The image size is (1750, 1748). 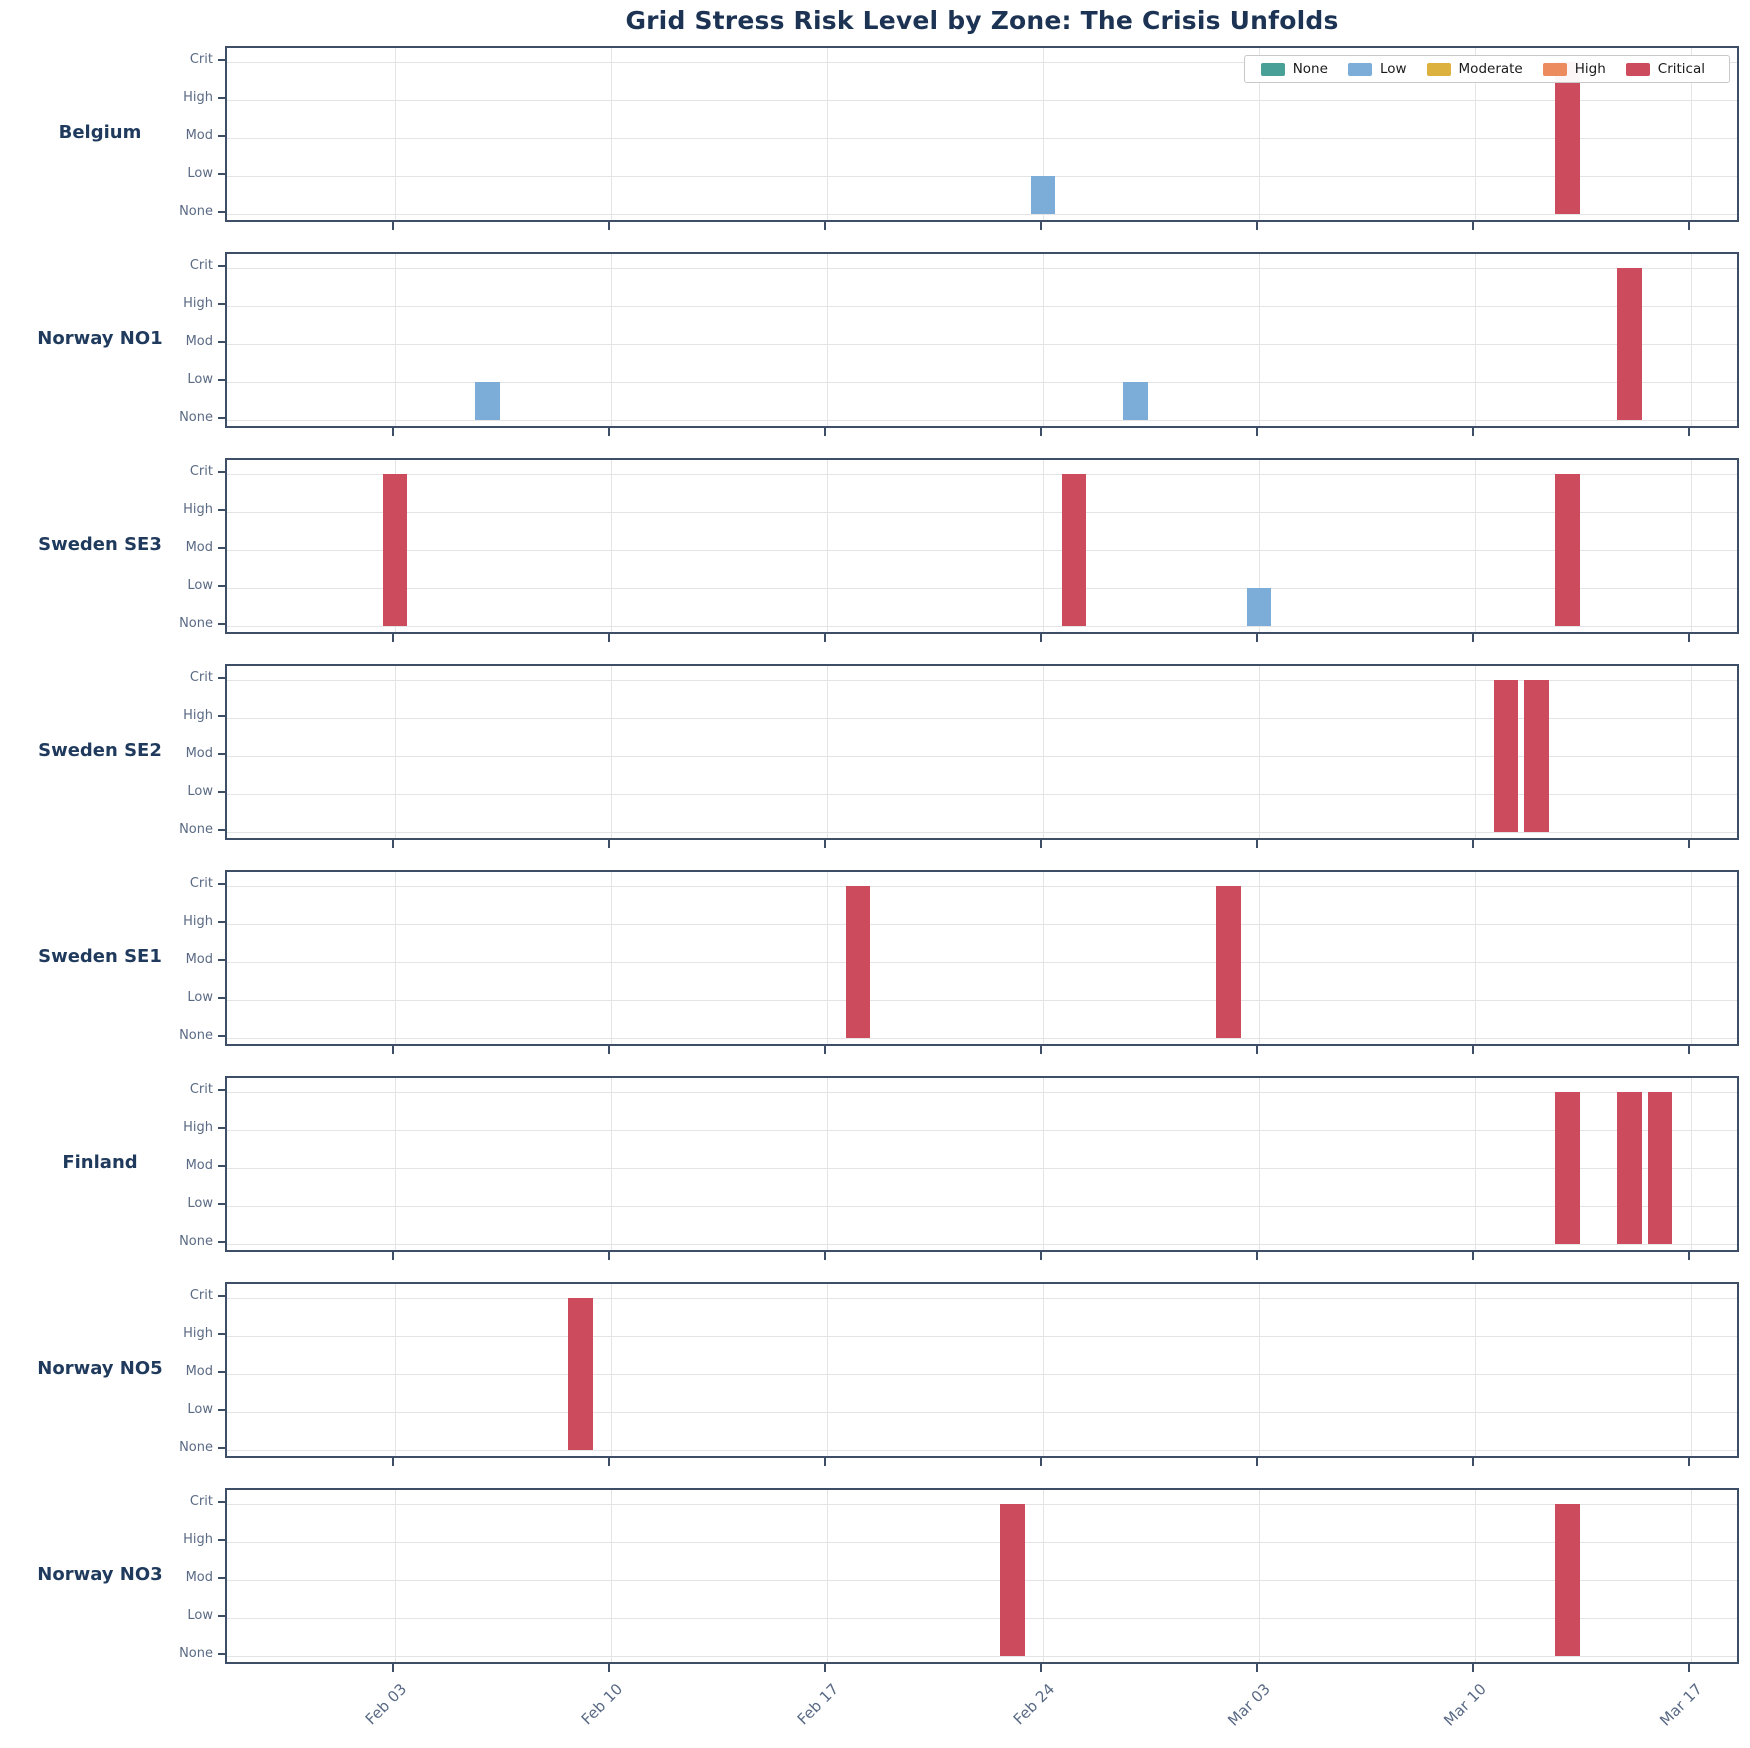 I want to click on legend-label: Low, so click(x=1393, y=69).